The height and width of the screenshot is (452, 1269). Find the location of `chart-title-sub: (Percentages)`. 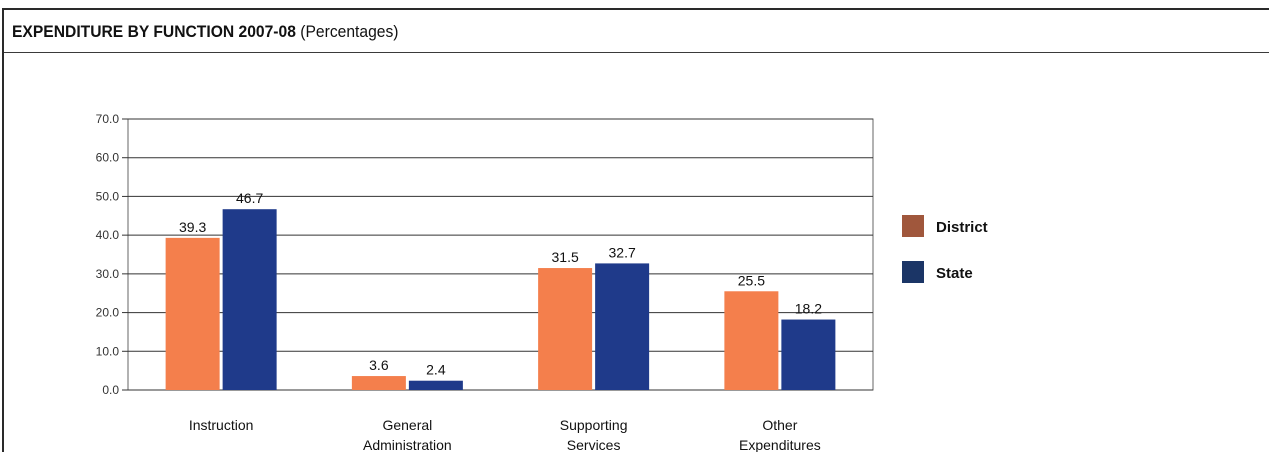

chart-title-sub: (Percentages) is located at coordinates (349, 31).